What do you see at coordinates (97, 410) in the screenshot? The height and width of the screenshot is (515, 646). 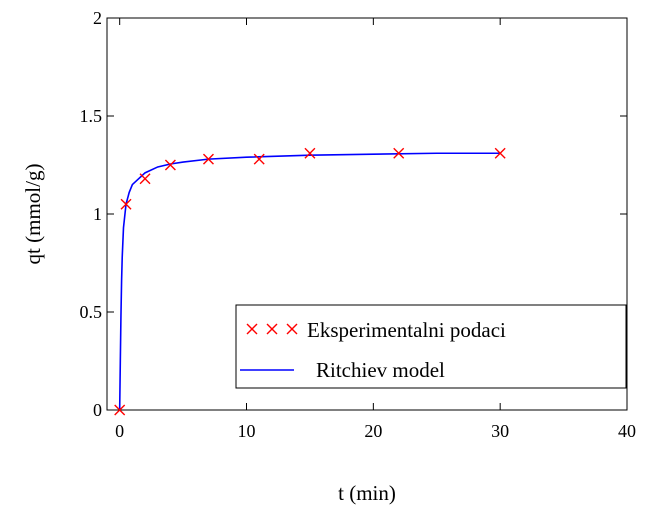 I see `y-tick-label: 0` at bounding box center [97, 410].